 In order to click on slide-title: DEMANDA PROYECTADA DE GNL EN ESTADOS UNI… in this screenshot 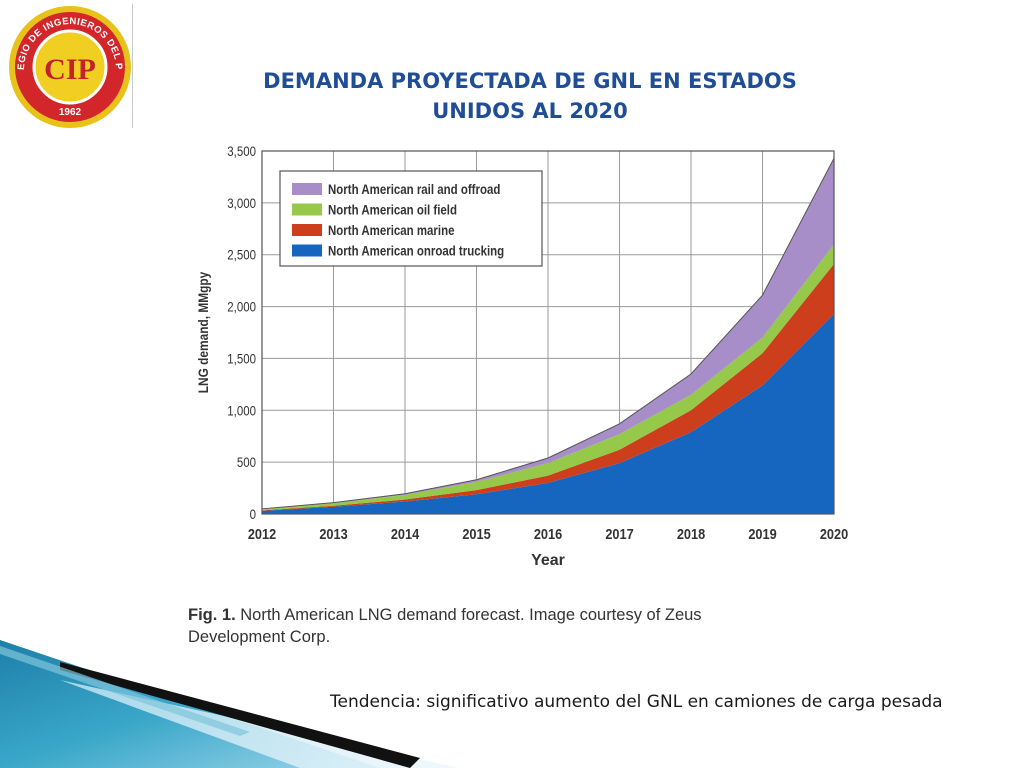, I will do `click(530, 96)`.